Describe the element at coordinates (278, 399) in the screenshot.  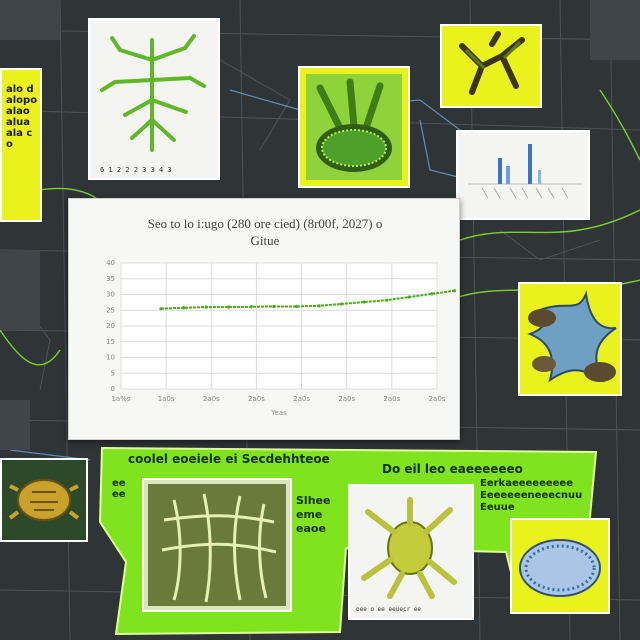
I see `x-axis-ticks: 1a%s 1a0s 2a0s 2a0s 2a0s 2a0s 2a0s 2a0s` at that location.